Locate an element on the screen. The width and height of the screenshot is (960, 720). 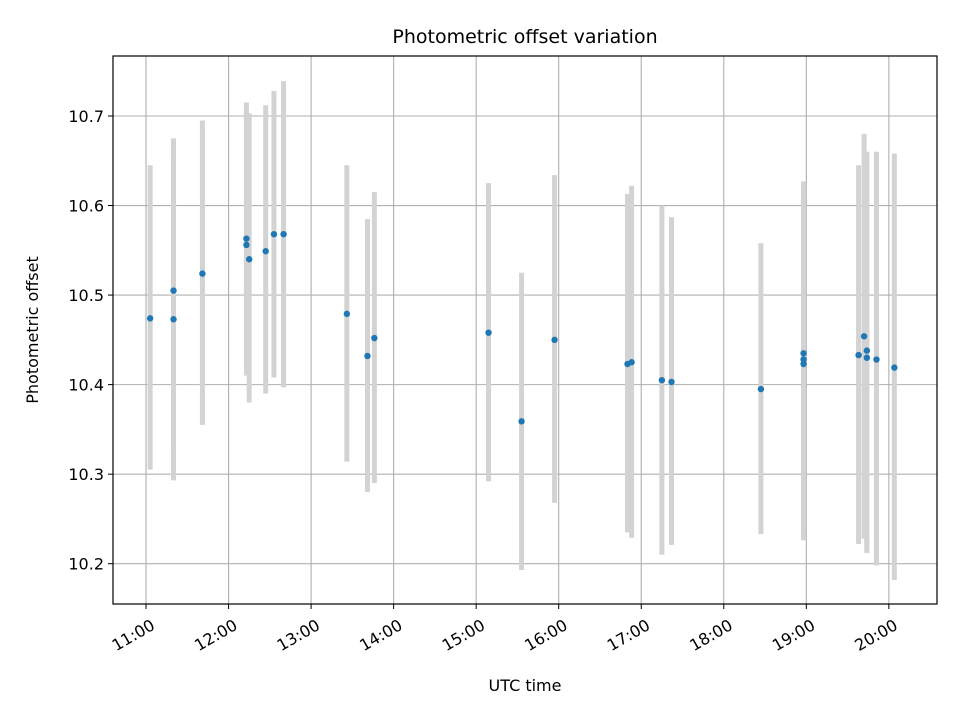
chart-title: Photometric offset variation is located at coordinates (524, 37).